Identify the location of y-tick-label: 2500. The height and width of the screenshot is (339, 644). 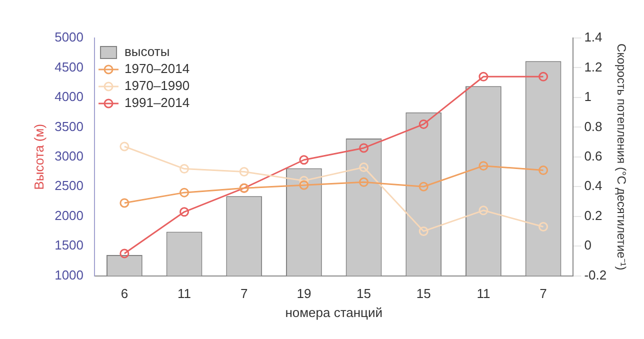
(69, 186).